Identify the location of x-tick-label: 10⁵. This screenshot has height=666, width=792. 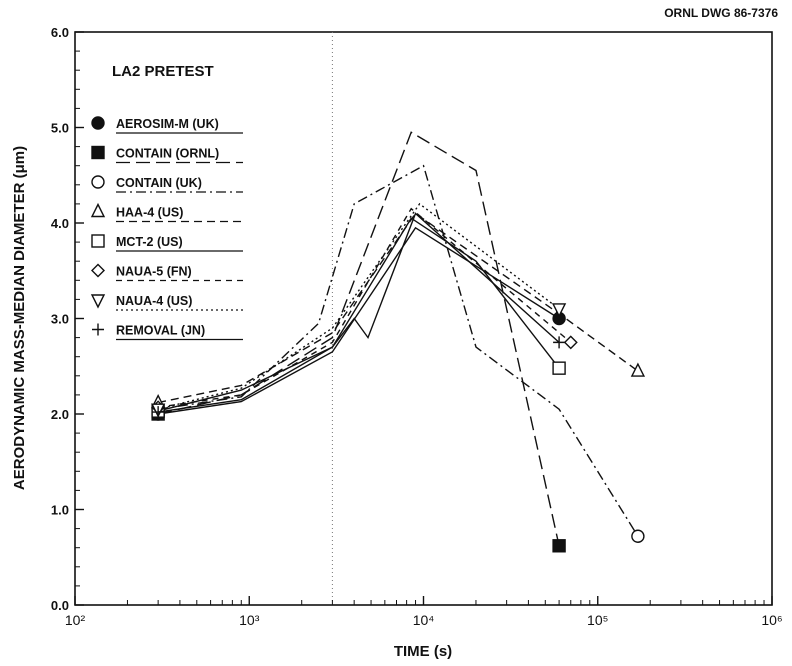
(597, 620).